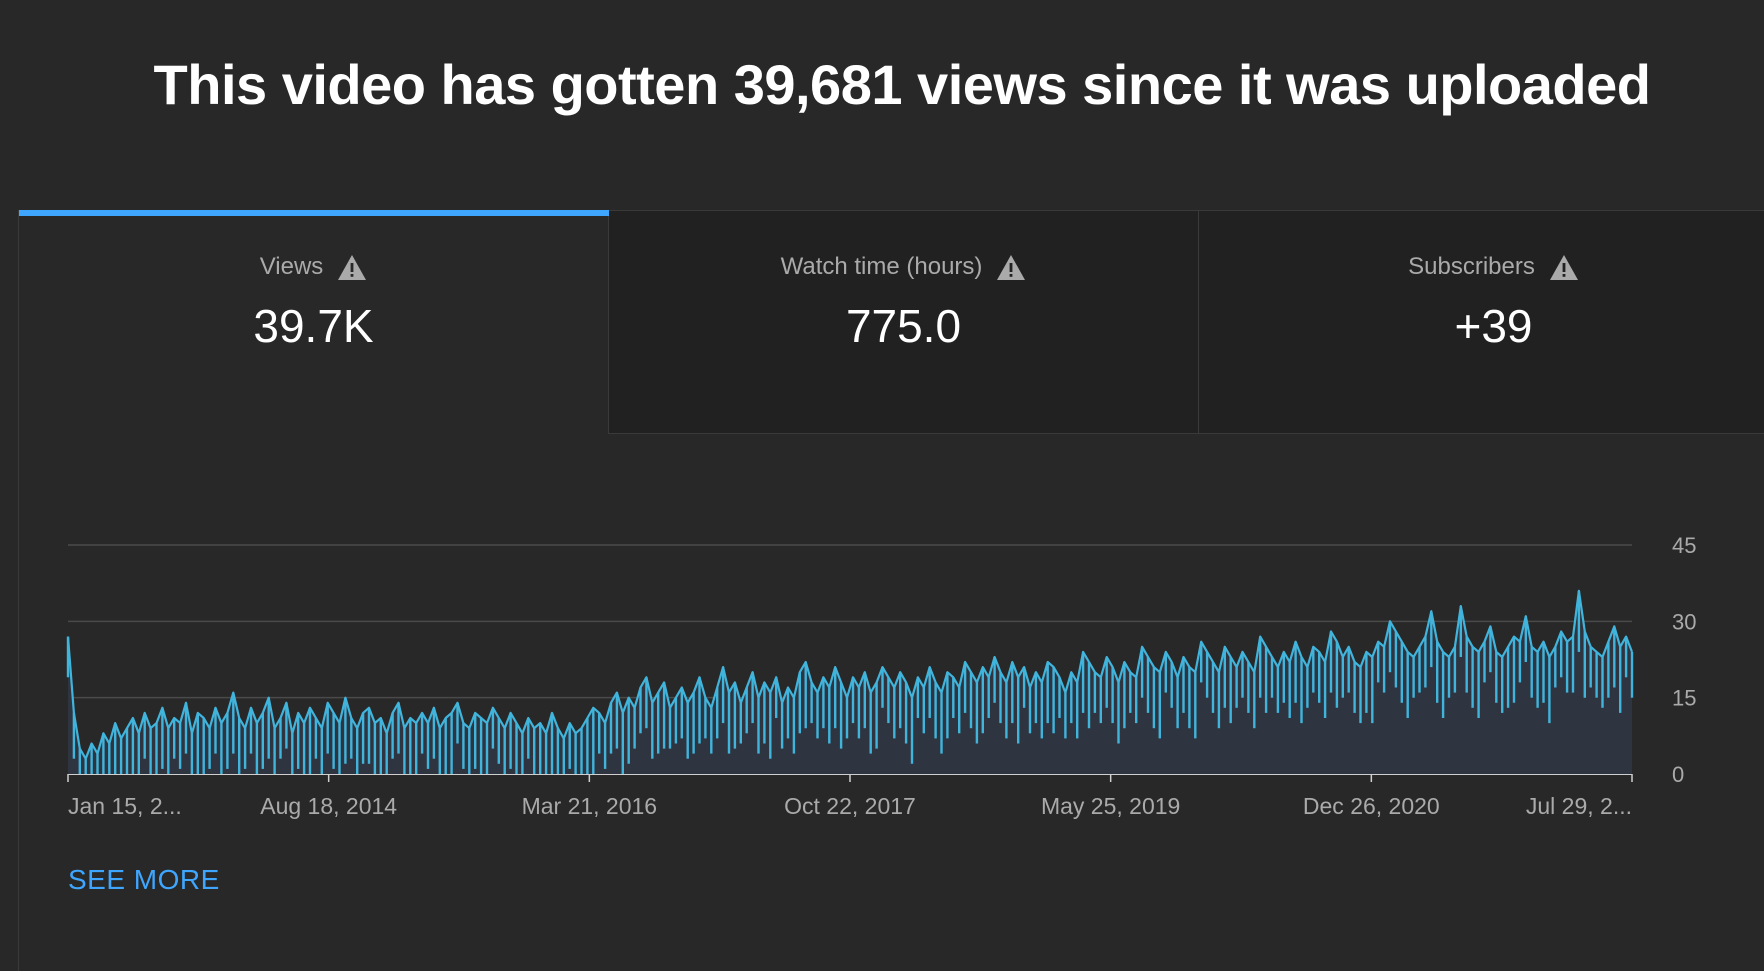 Image resolution: width=1764 pixels, height=971 pixels. I want to click on tab-views: Views 39.7K, so click(314, 322).